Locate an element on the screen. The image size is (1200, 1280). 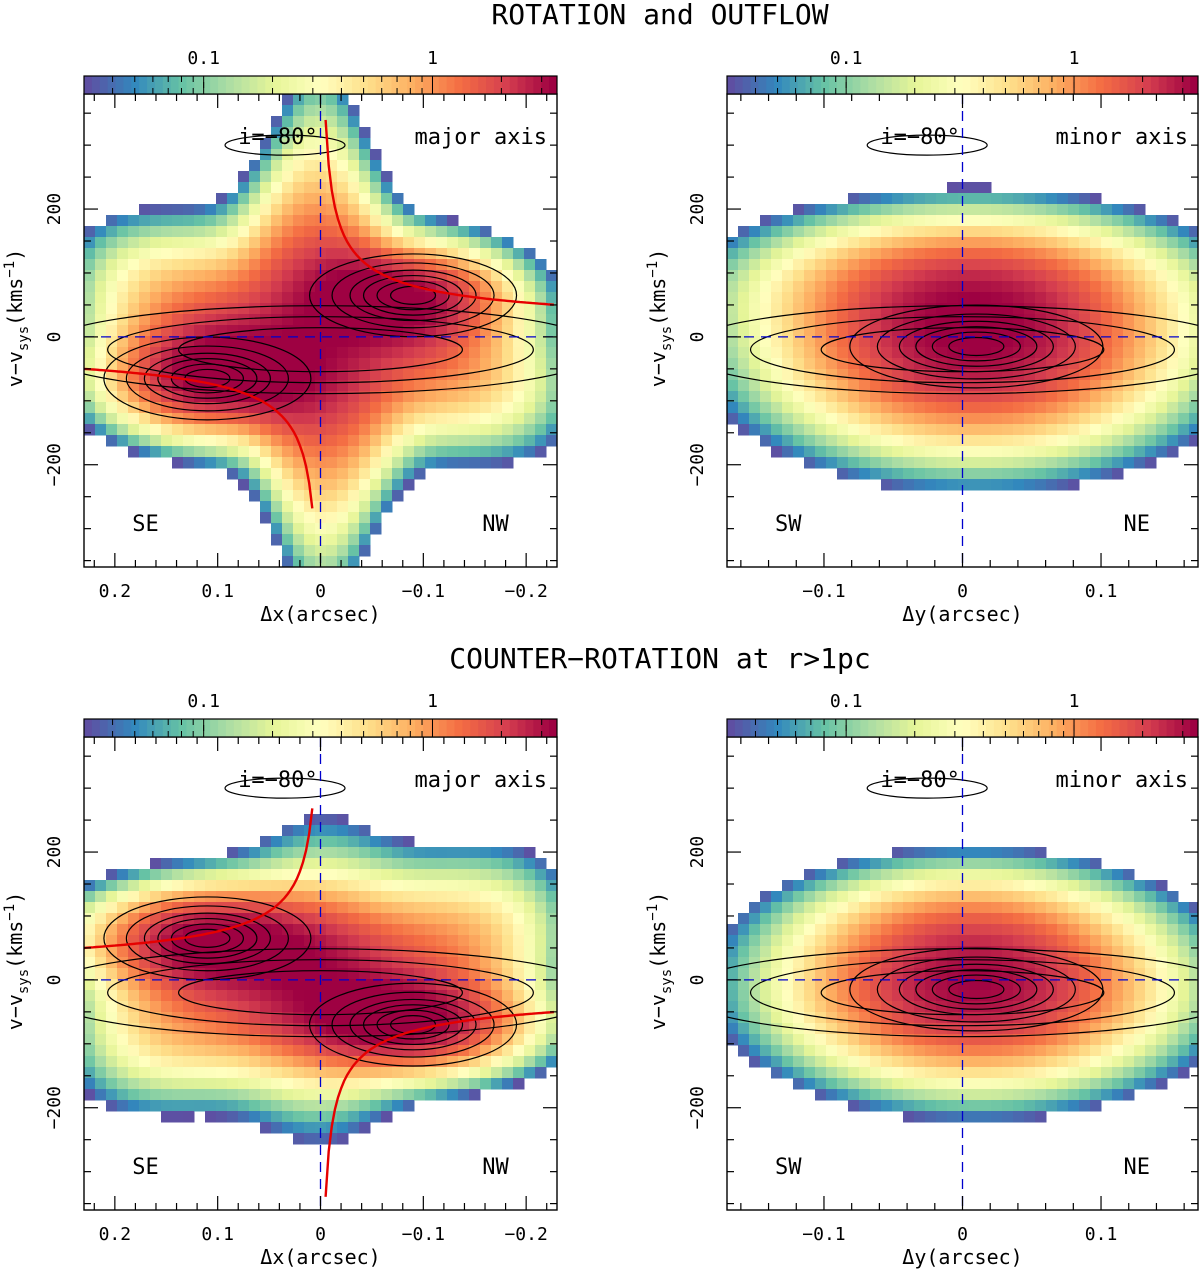
section-title-top: ROTATION and OUTFLOW is located at coordinates (659, 15).